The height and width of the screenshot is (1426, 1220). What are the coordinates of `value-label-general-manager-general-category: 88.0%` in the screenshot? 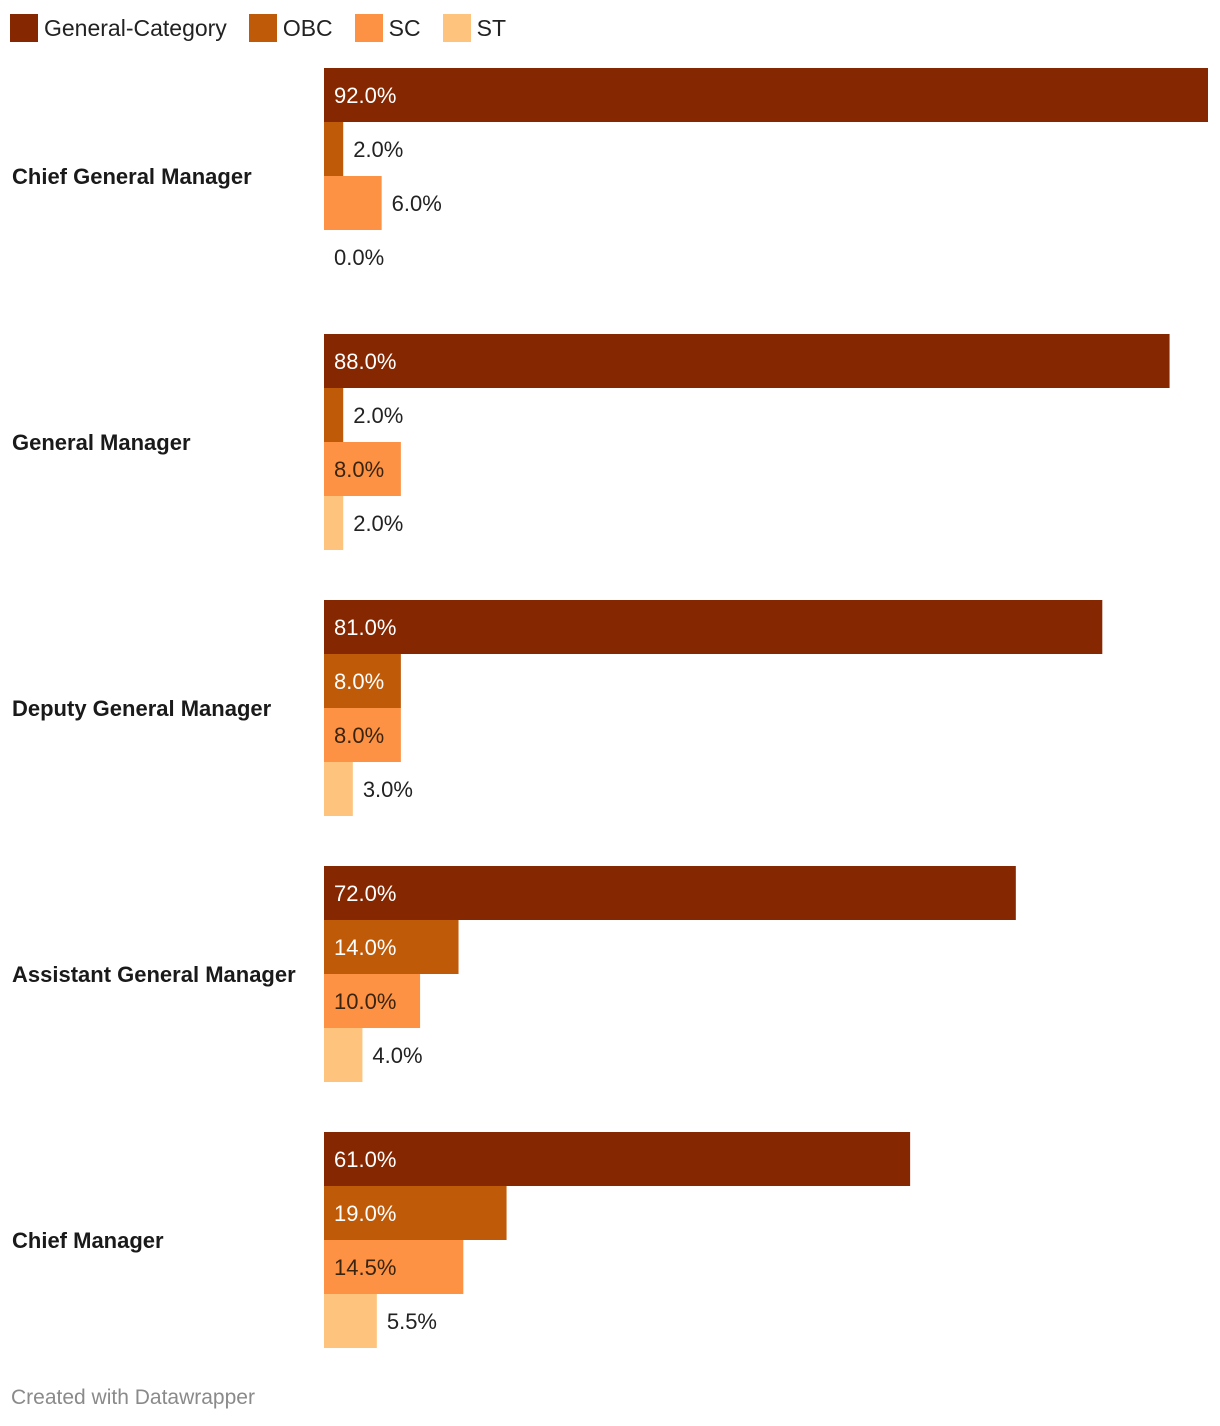 It's located at (365, 361).